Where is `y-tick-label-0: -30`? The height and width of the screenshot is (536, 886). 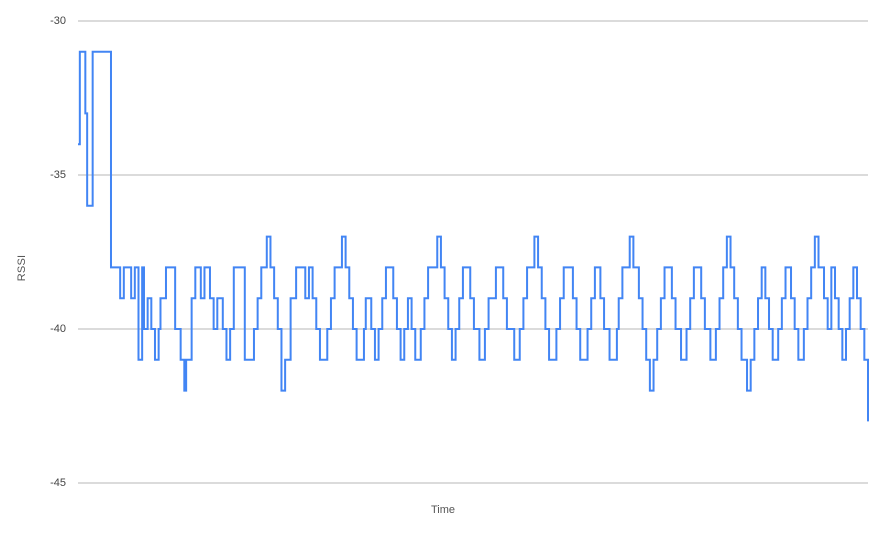
y-tick-label-0: -30 is located at coordinates (58, 21).